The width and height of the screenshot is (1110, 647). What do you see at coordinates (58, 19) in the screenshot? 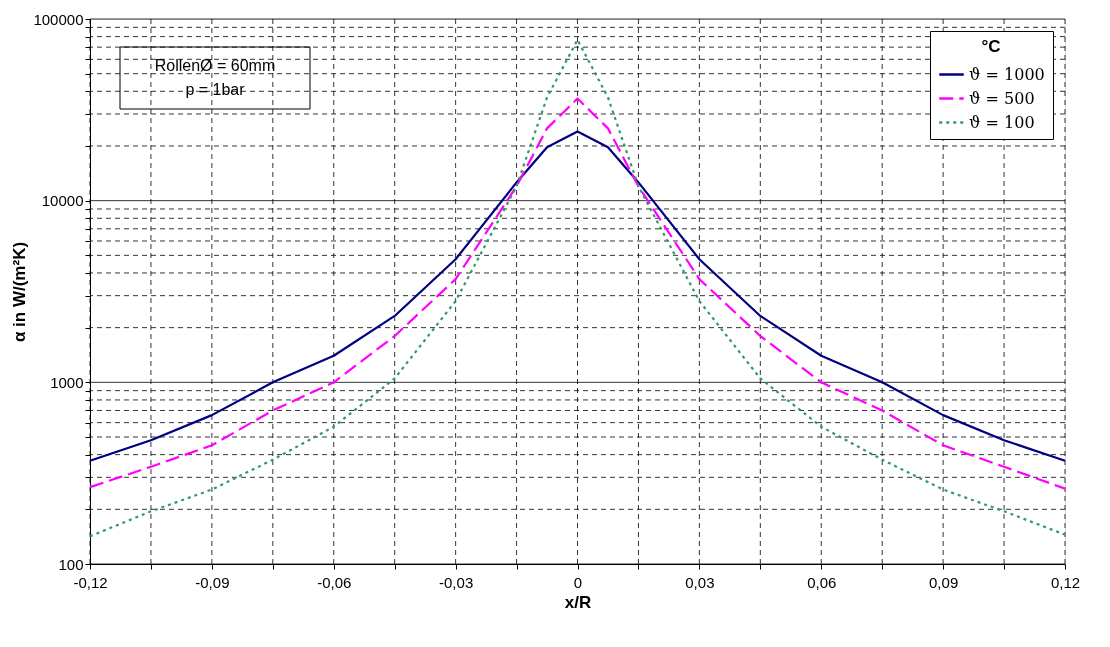
I see `y-tick-label: 100000` at bounding box center [58, 19].